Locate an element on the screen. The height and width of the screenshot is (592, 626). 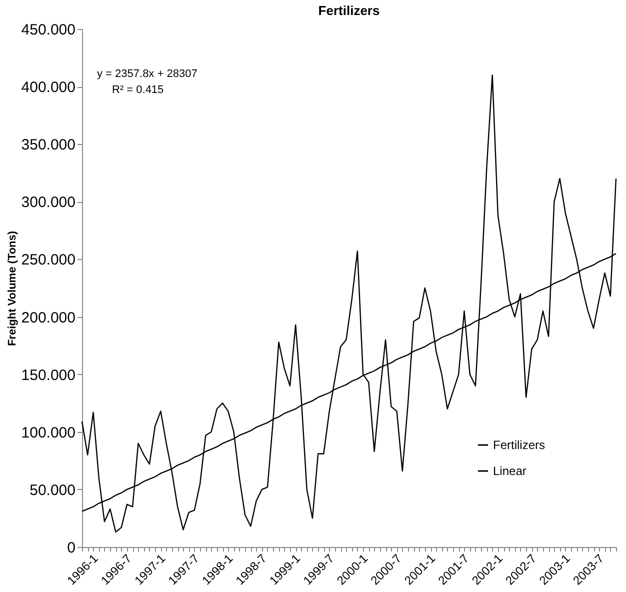
y-tick-label: 300.000 is located at coordinates (48, 203).